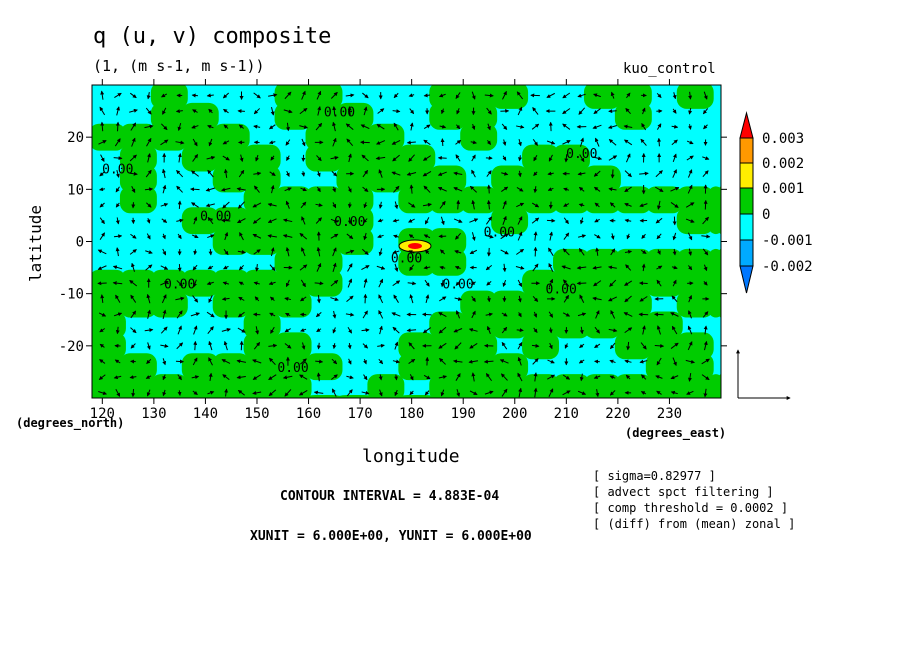 This screenshot has width=904, height=654. What do you see at coordinates (75, 138) in the screenshot?
I see `y-tick-label: 20` at bounding box center [75, 138].